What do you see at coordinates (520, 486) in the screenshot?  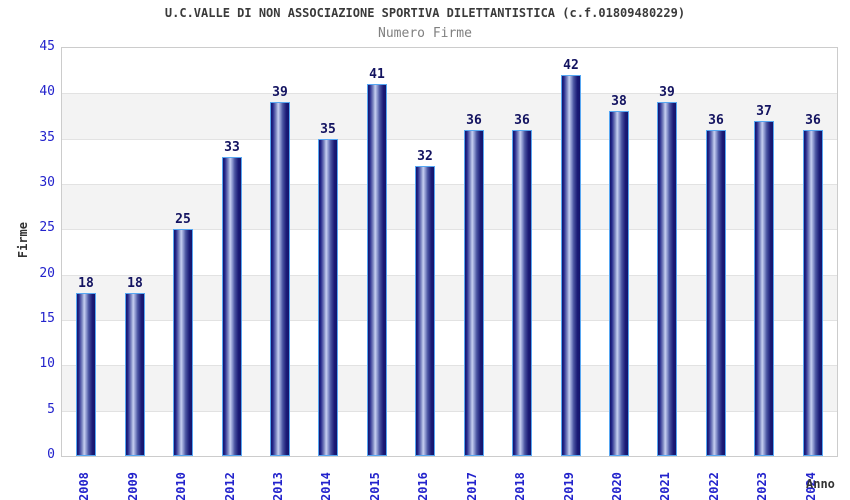 I see `x-tick-label: 2018` at bounding box center [520, 486].